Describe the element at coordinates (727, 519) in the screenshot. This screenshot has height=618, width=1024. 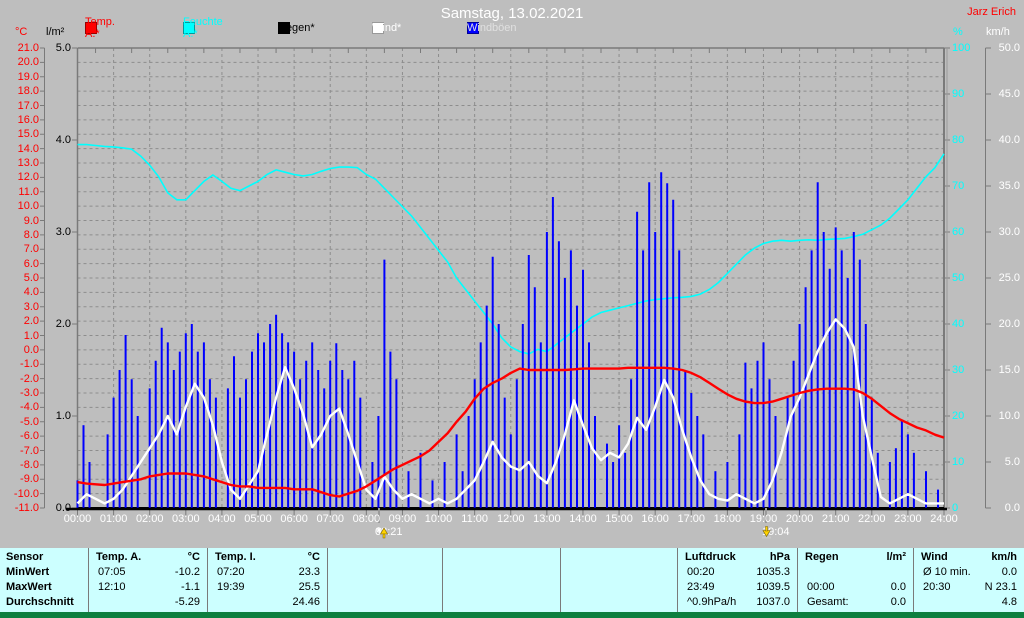
I see `x-axis-tick-label: 18:00` at that location.